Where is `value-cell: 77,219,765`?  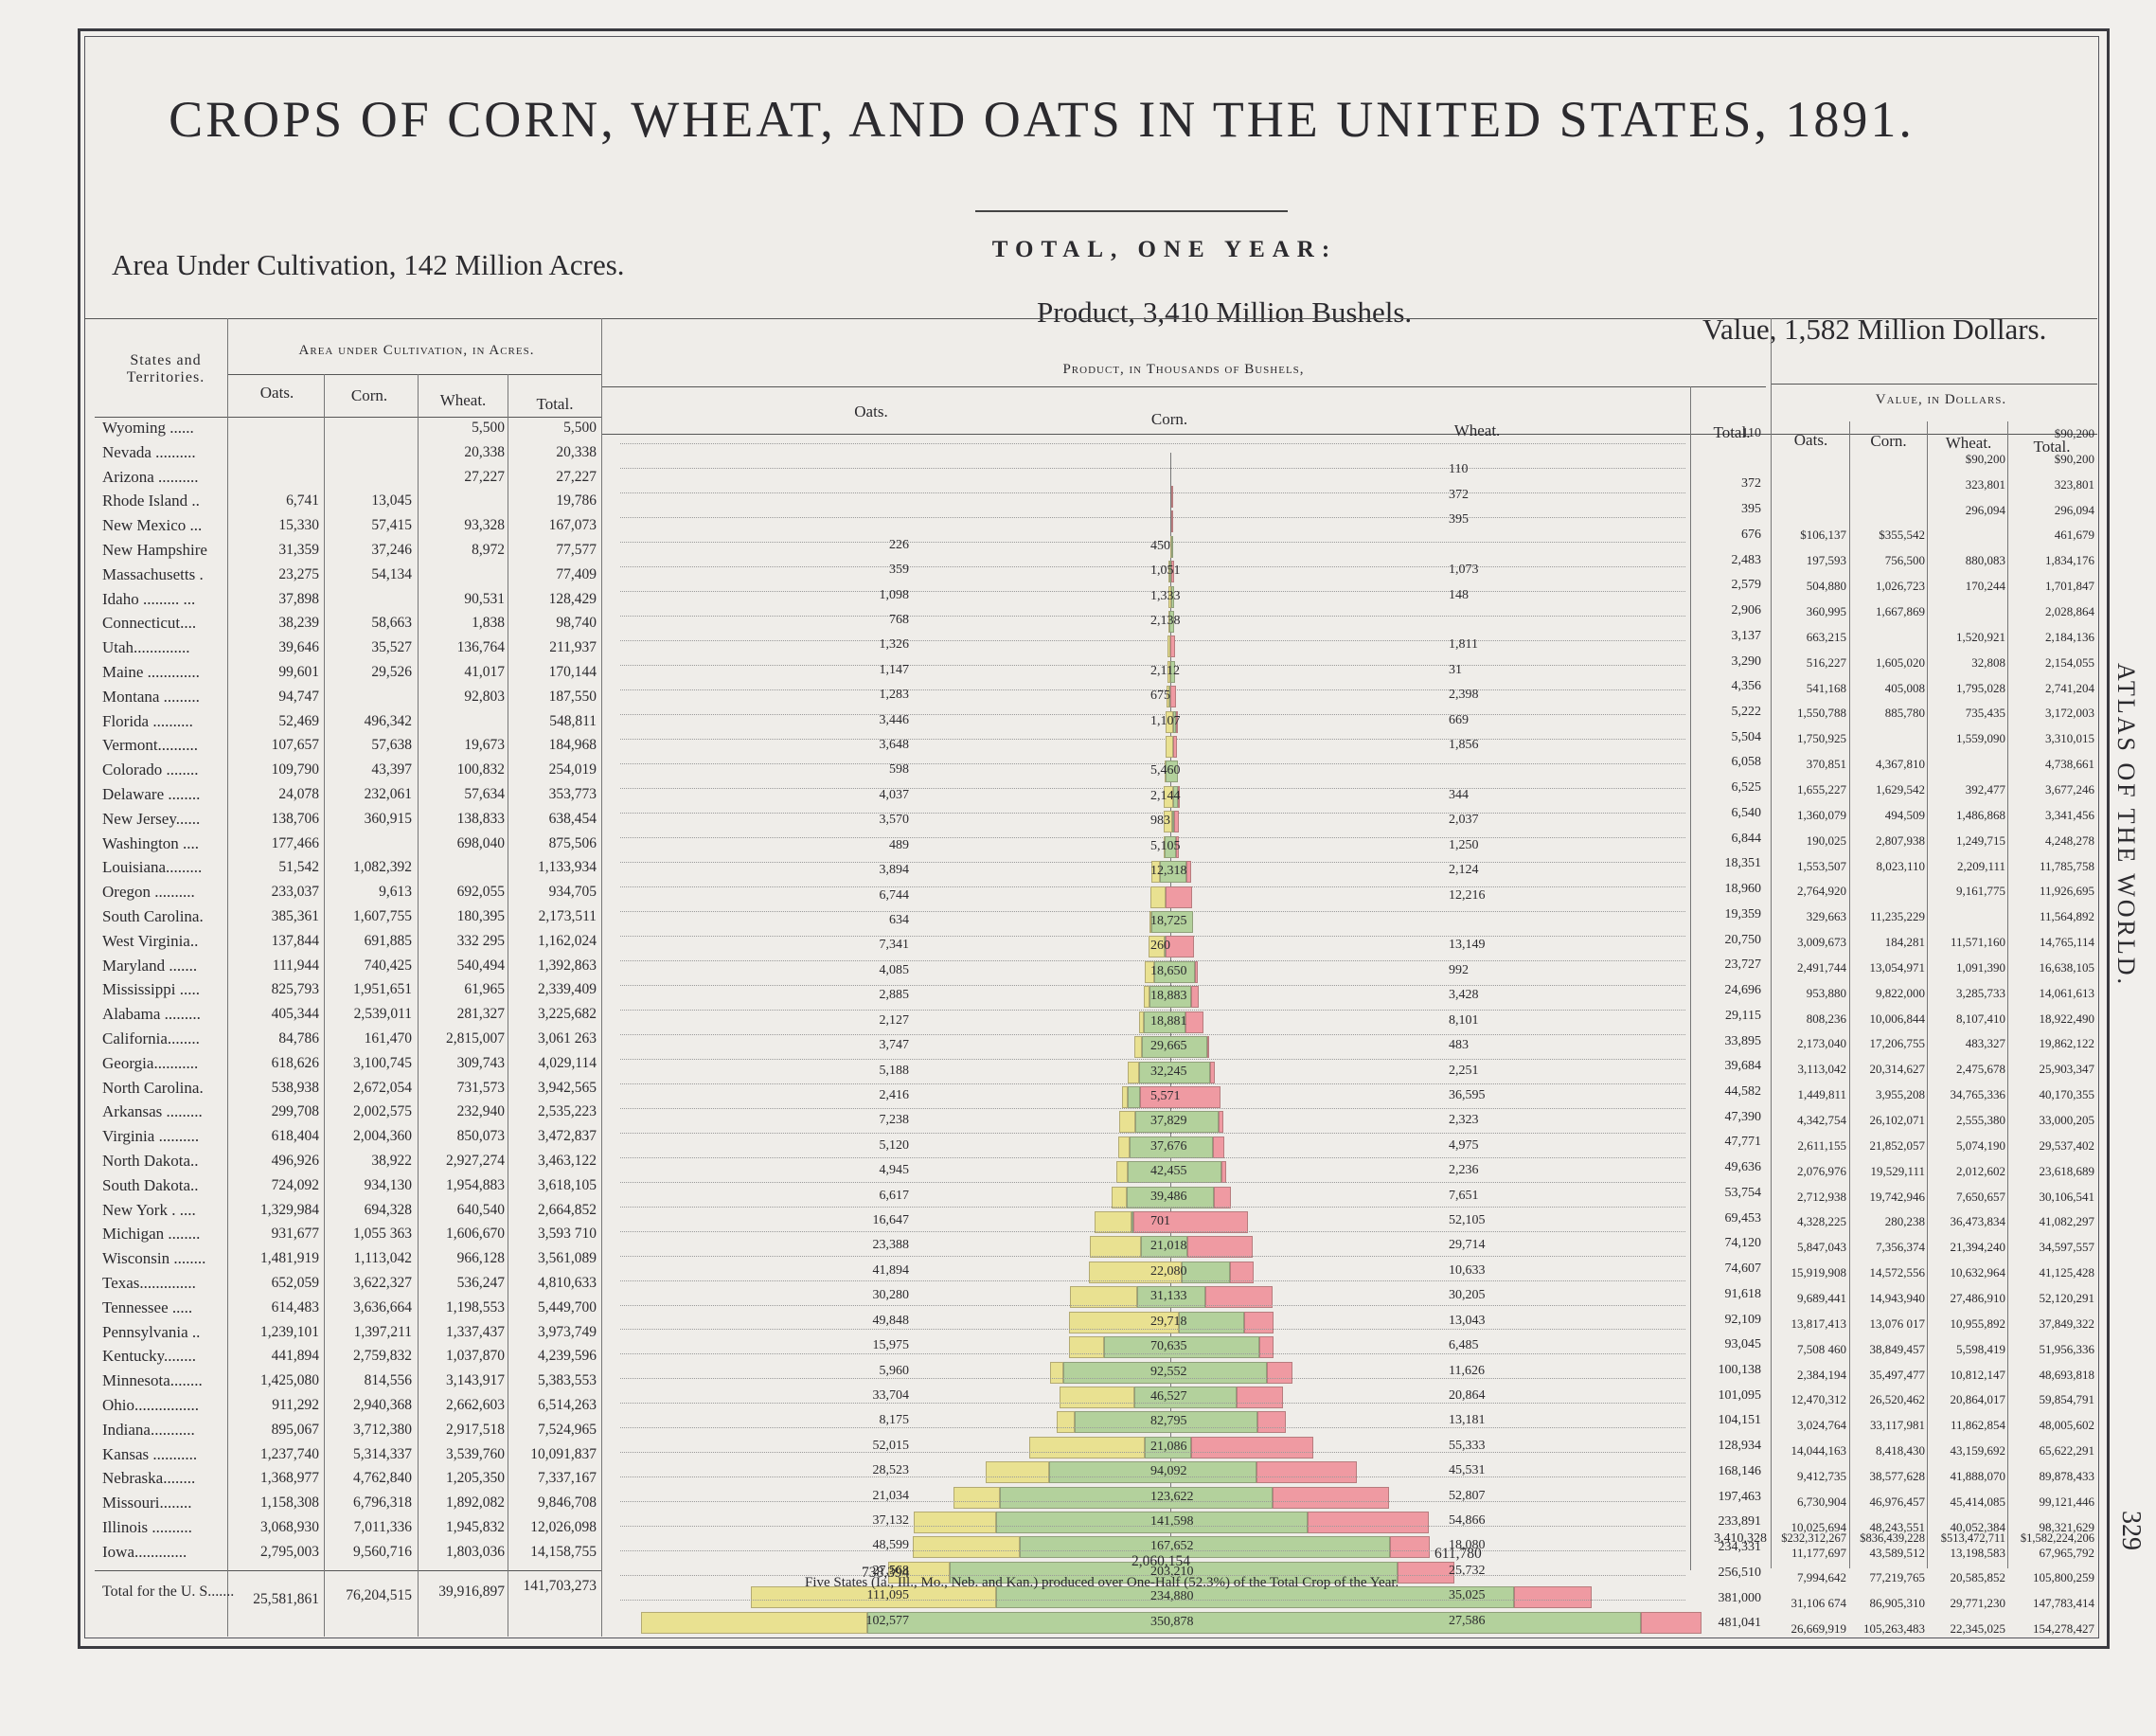 value-cell: 77,219,765 is located at coordinates (1897, 1577).